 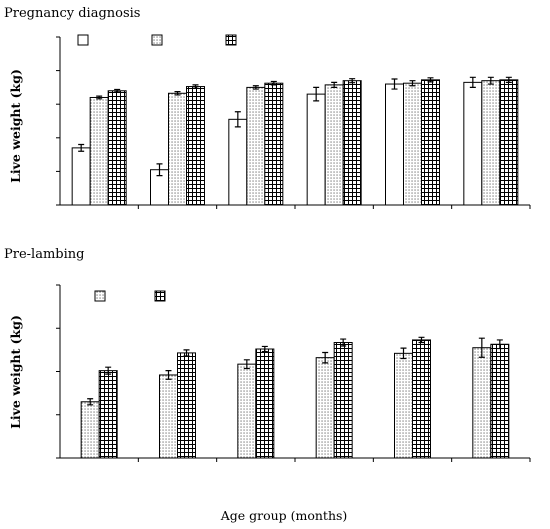 I want to click on chart-1-title: Pregnancy diagnosis, so click(x=72, y=13).